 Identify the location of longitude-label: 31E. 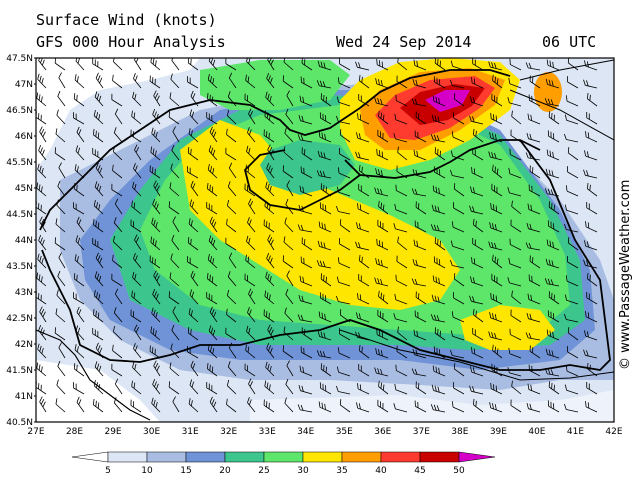
(190, 432).